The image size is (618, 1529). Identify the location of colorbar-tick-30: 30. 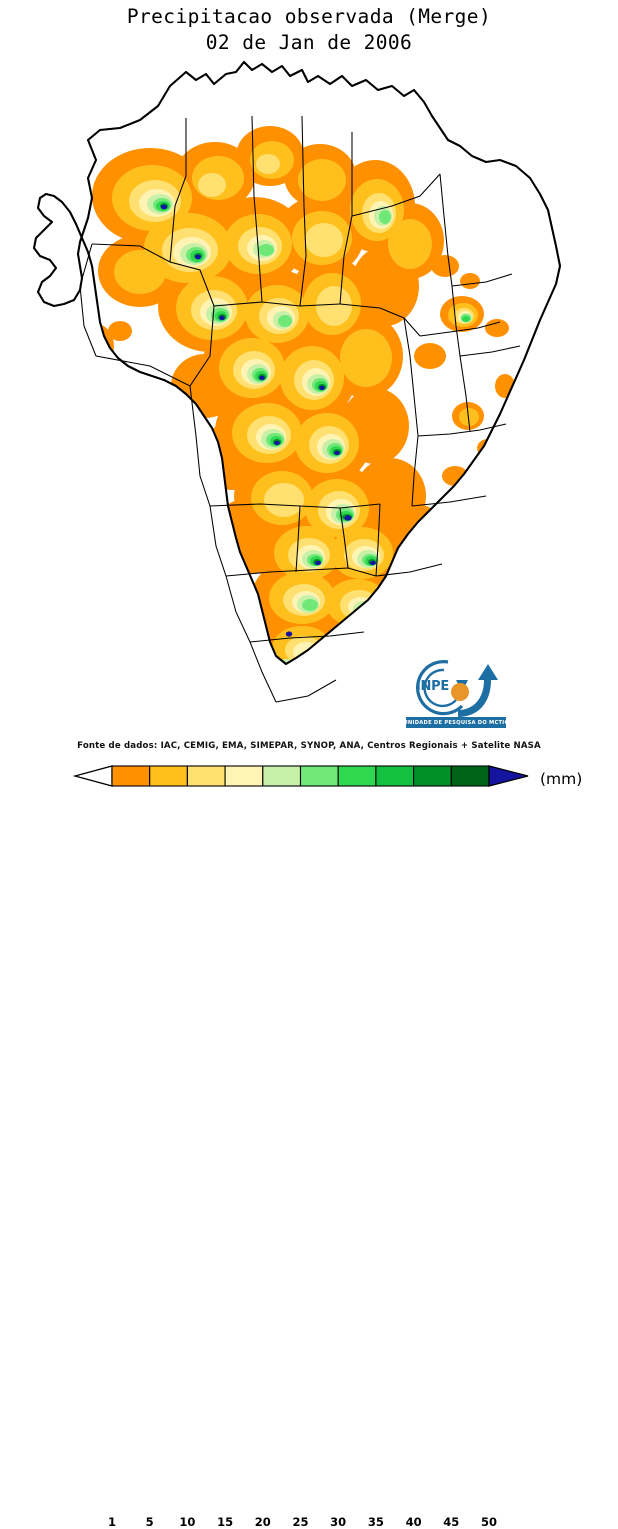
(338, 1522).